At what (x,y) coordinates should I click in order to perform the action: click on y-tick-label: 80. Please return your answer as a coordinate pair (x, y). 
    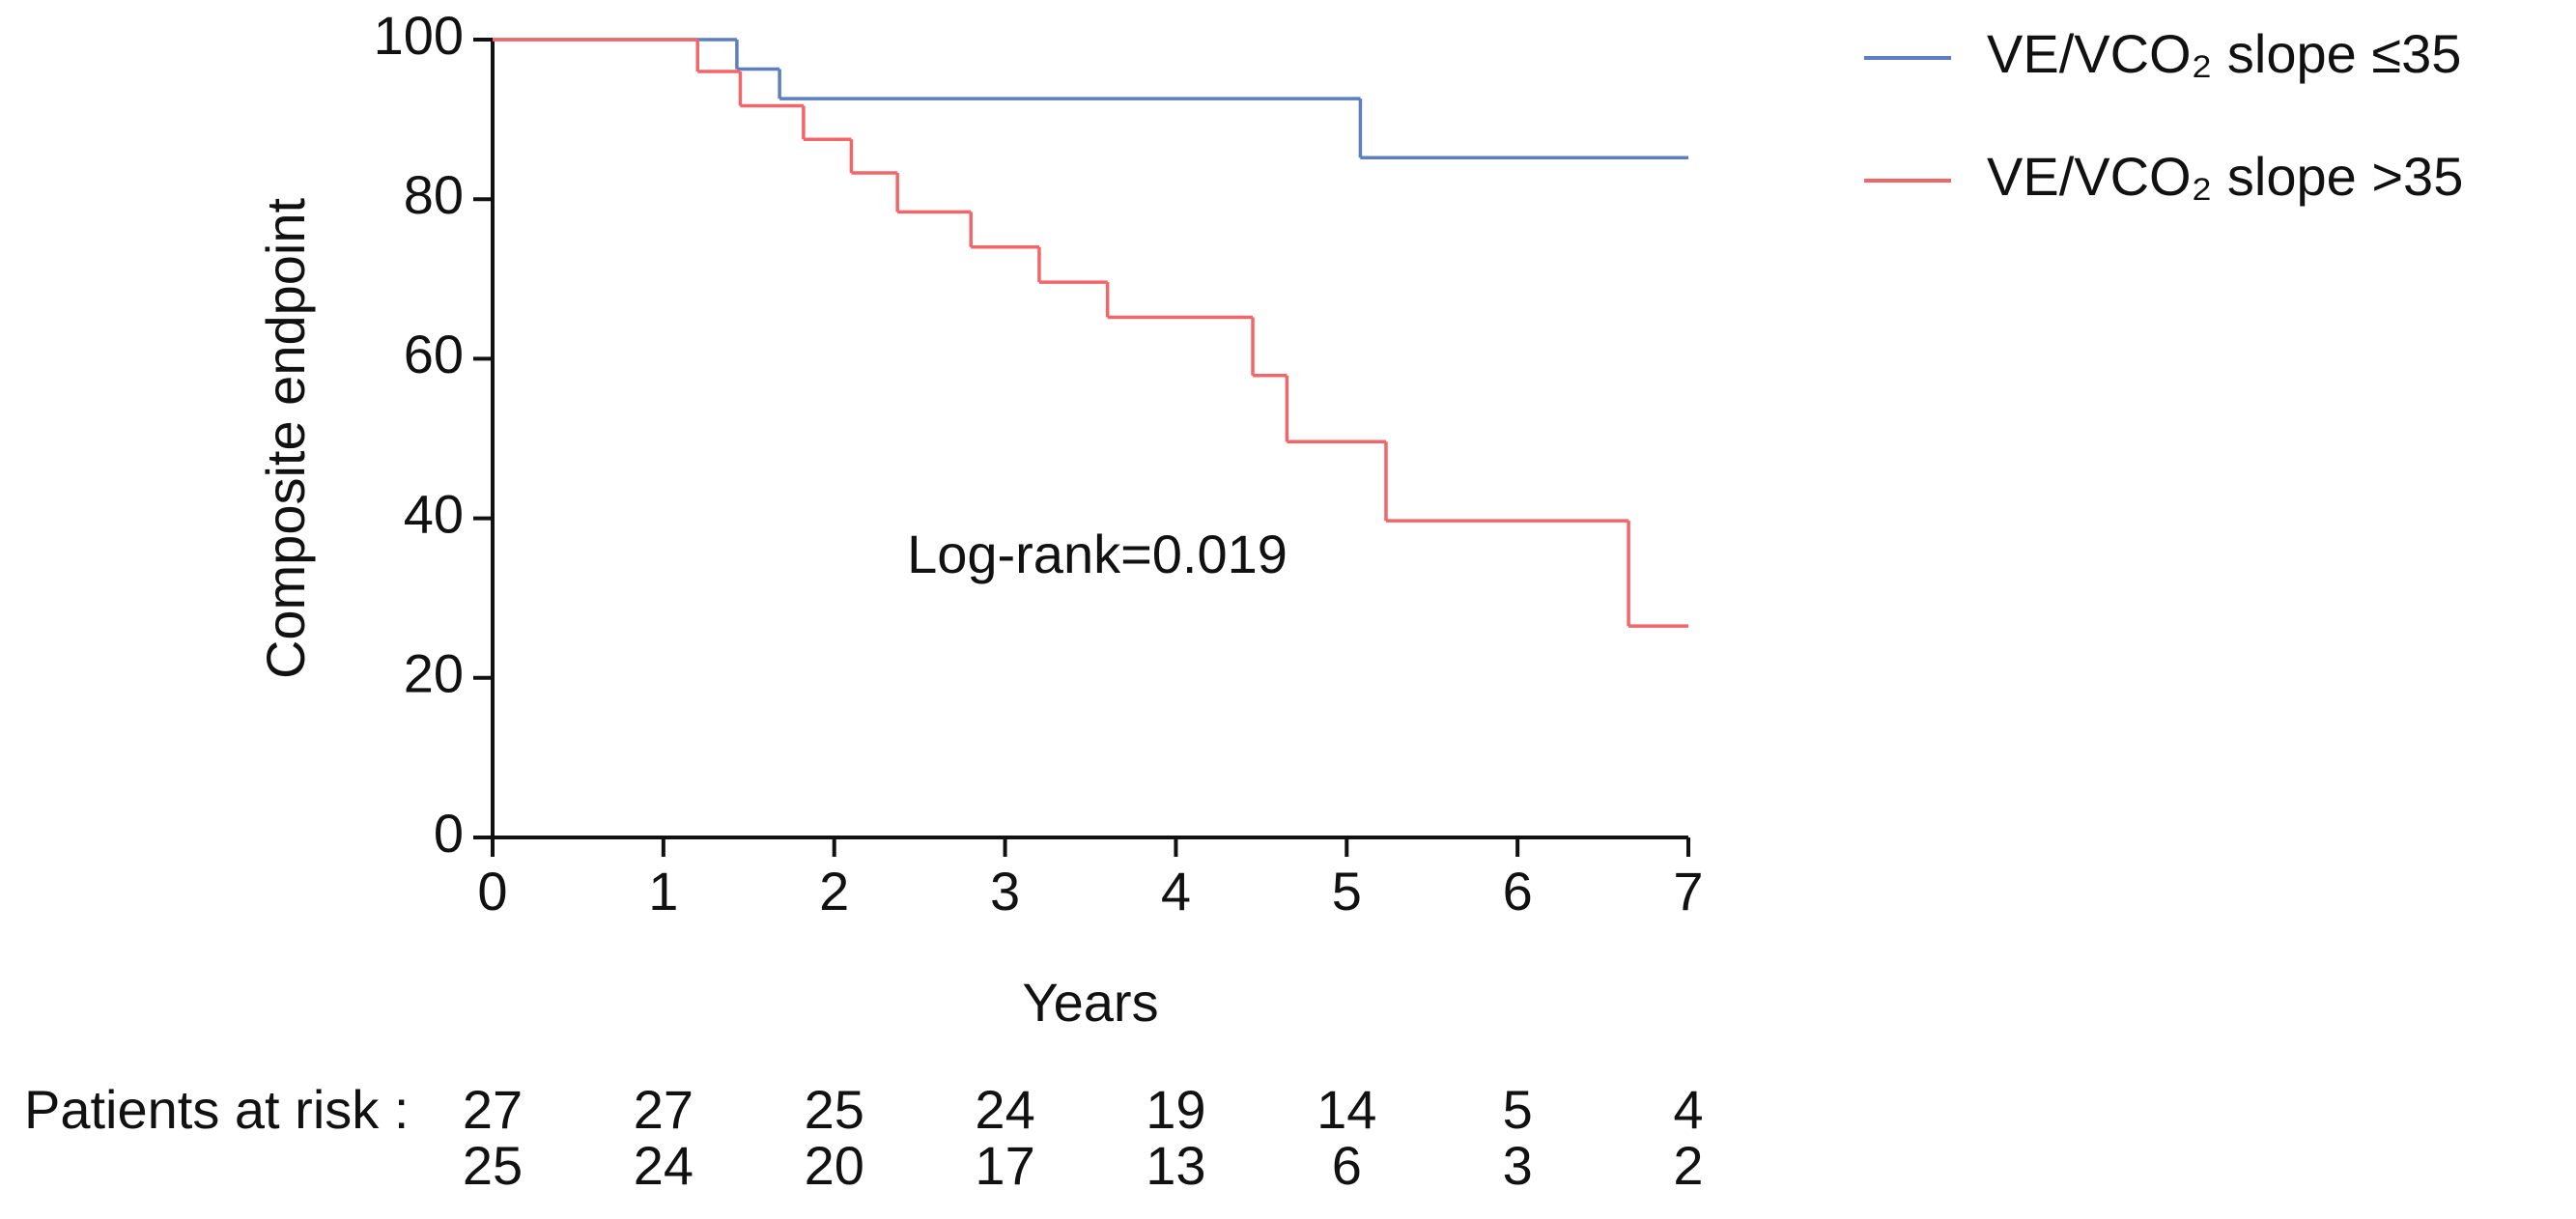
    Looking at the image, I should click on (434, 194).